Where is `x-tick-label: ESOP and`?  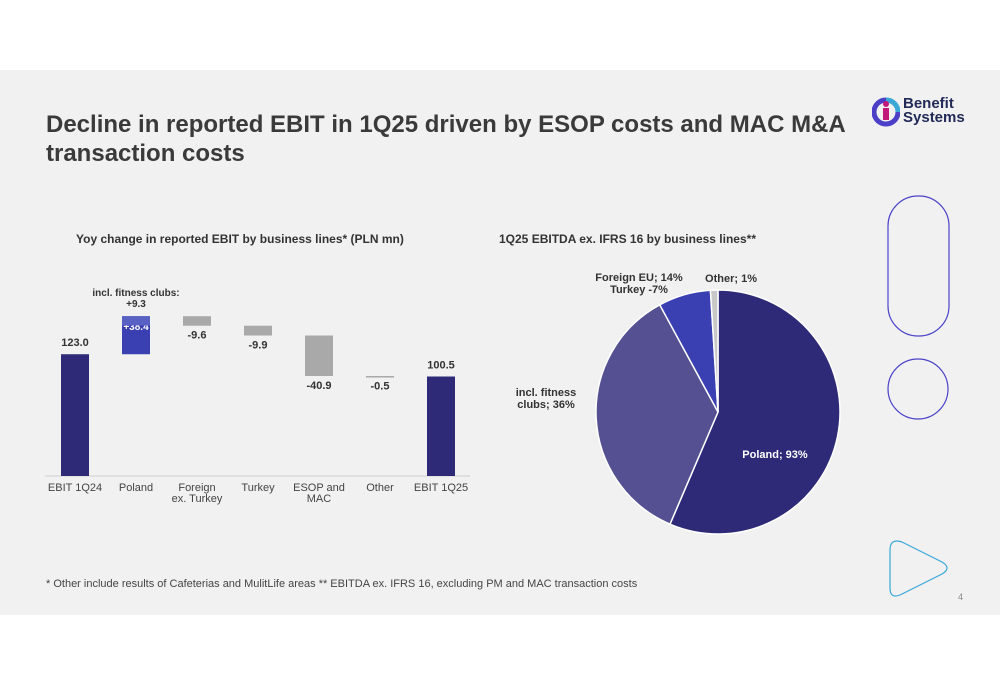
x-tick-label: ESOP and is located at coordinates (319, 488).